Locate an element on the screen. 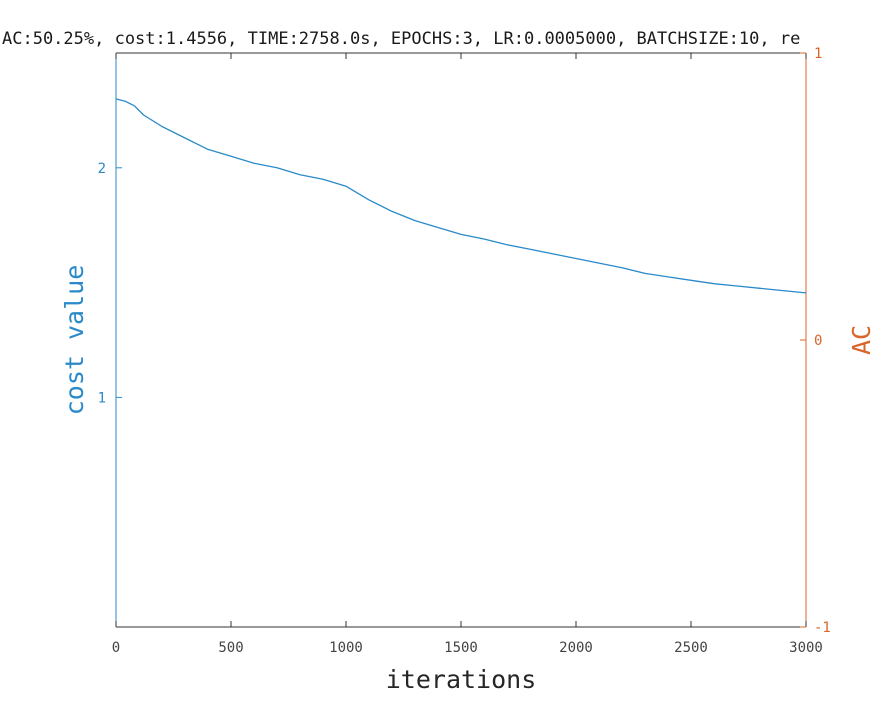  y2-tick-label: 1 is located at coordinates (818, 54).